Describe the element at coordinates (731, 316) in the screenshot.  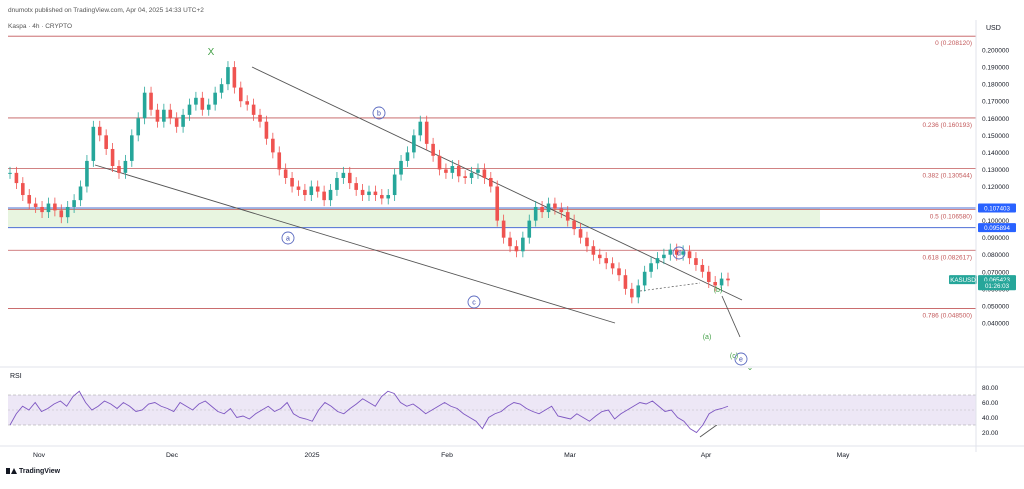
I see `projection-arrow-line` at that location.